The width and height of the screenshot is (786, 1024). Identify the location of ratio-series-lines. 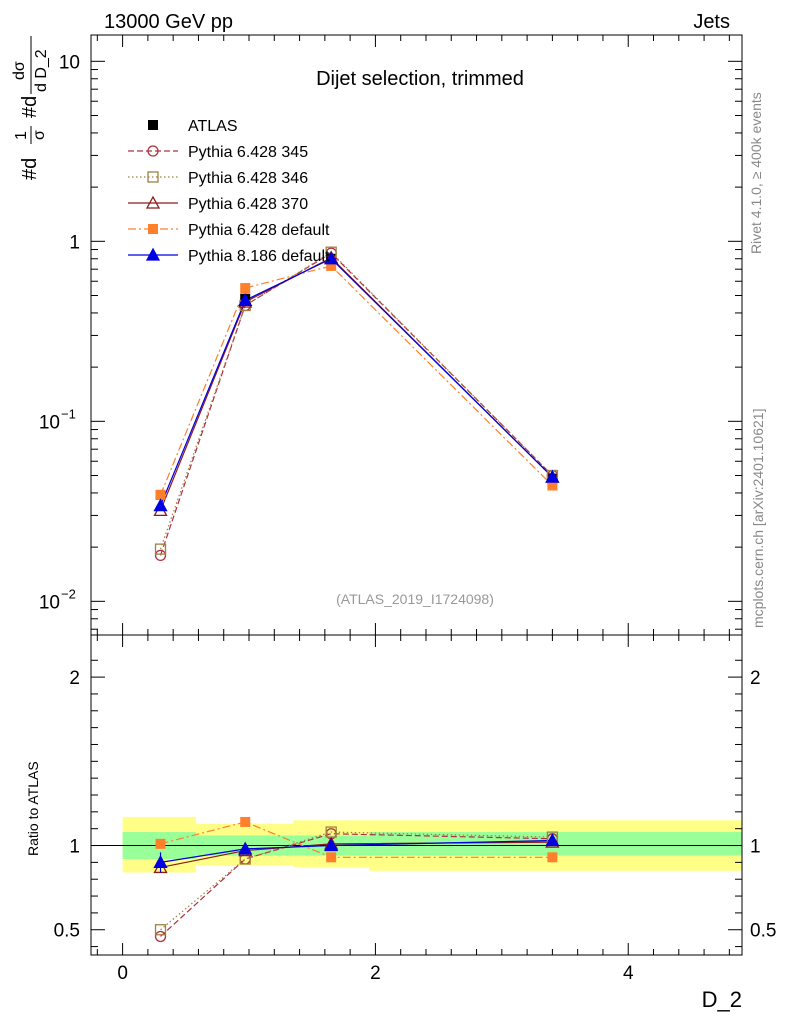
(356, 879).